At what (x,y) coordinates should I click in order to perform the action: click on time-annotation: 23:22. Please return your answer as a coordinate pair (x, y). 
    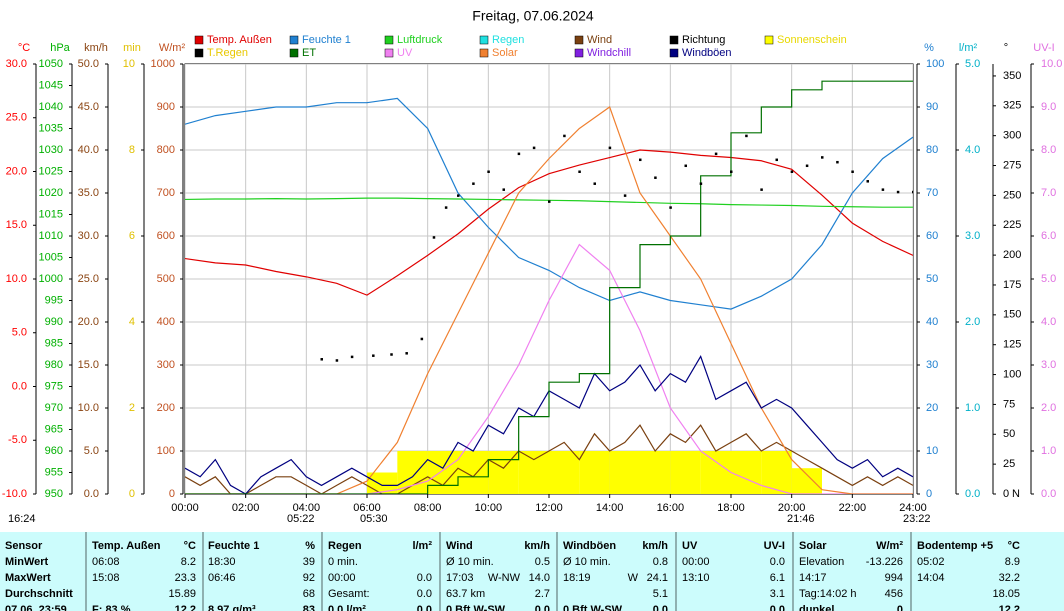
    Looking at the image, I should click on (917, 519).